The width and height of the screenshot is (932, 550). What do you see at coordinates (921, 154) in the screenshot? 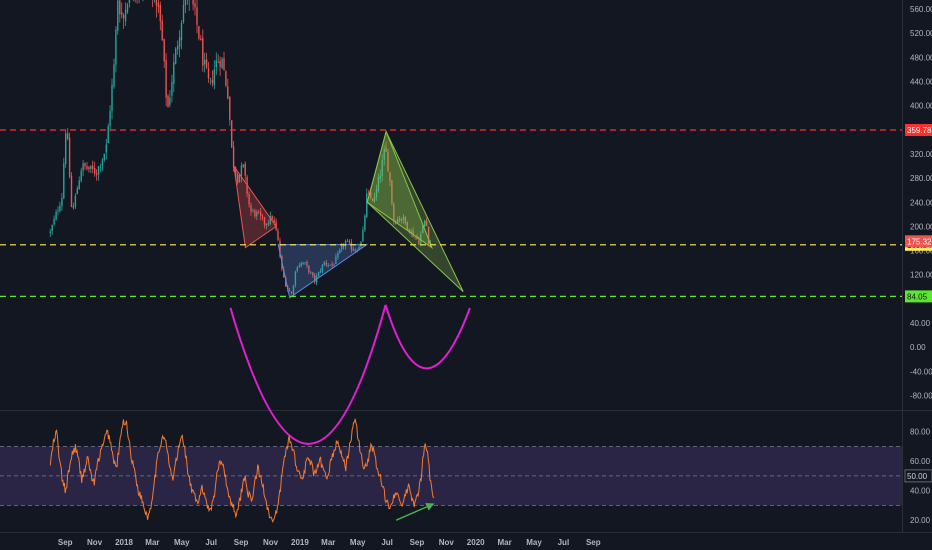
I see `price-tick-label: 320.00` at bounding box center [921, 154].